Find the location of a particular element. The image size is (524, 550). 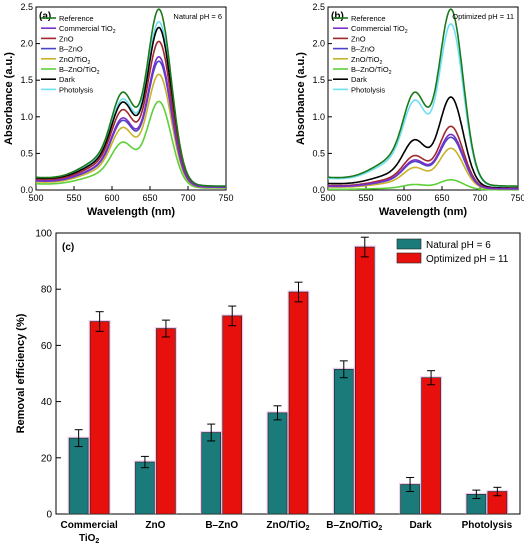

y-tick-label: 100 is located at coordinates (43, 234).